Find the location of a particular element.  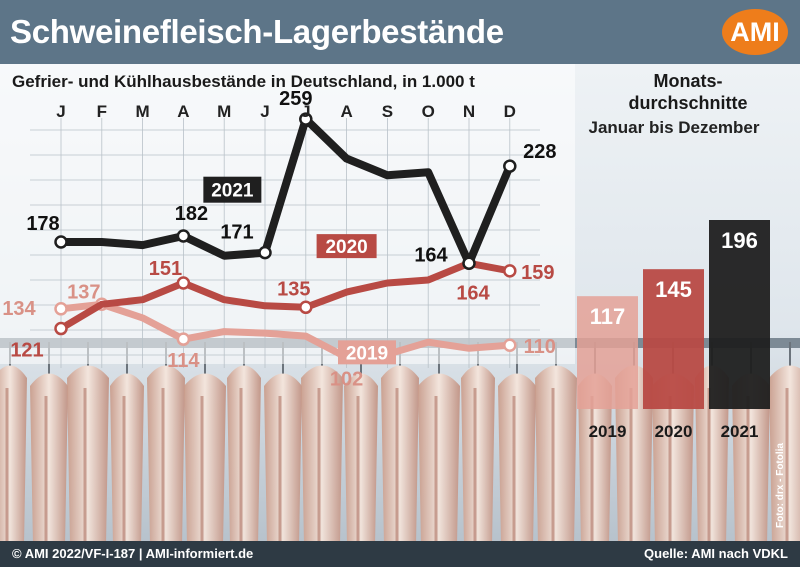

data-label: 110 is located at coordinates (540, 347).